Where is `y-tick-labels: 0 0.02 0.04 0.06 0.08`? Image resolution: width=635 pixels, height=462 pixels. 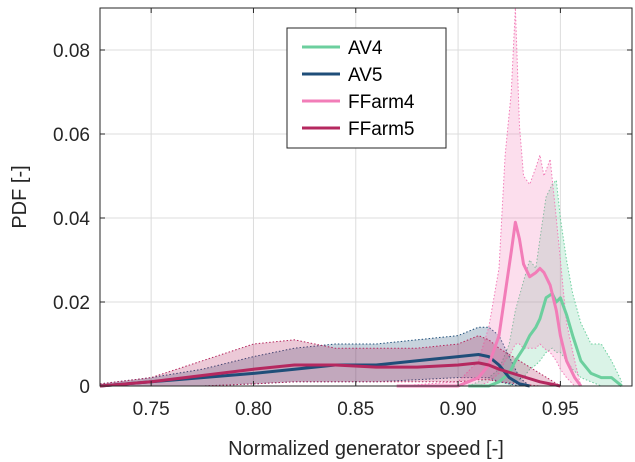
y-tick-labels: 0 0.02 0.04 0.06 0.08 is located at coordinates (71, 219).